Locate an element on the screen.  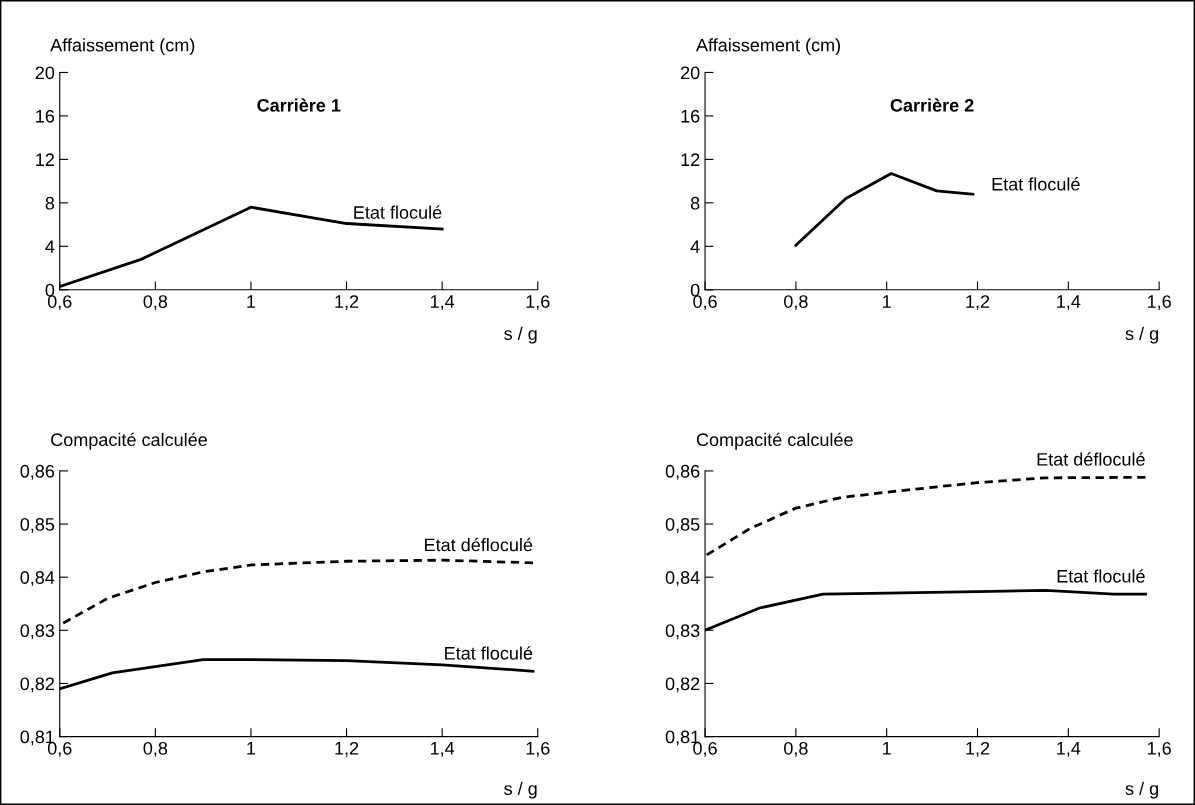
text: Carrière 2 is located at coordinates (932, 105).